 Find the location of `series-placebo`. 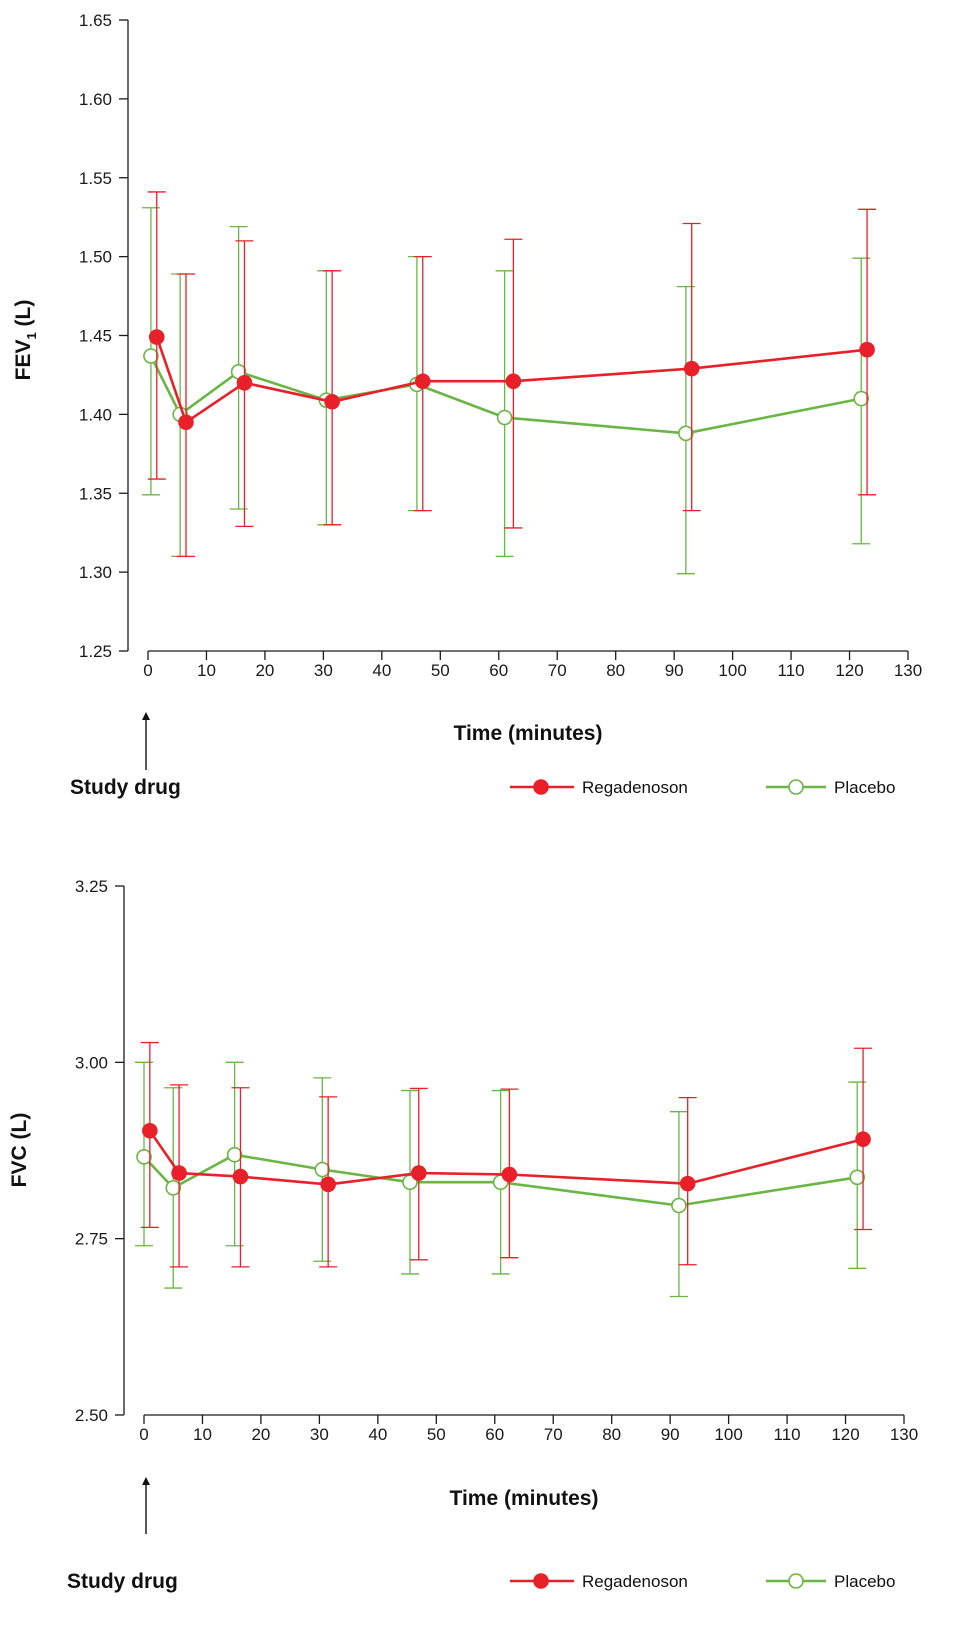

series-placebo is located at coordinates (501, 1179).